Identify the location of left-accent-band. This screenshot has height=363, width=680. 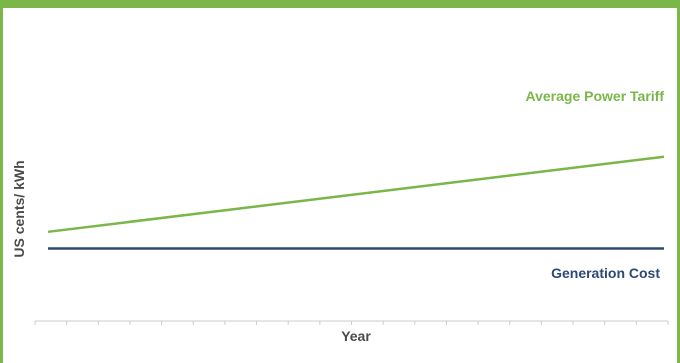
(1, 181).